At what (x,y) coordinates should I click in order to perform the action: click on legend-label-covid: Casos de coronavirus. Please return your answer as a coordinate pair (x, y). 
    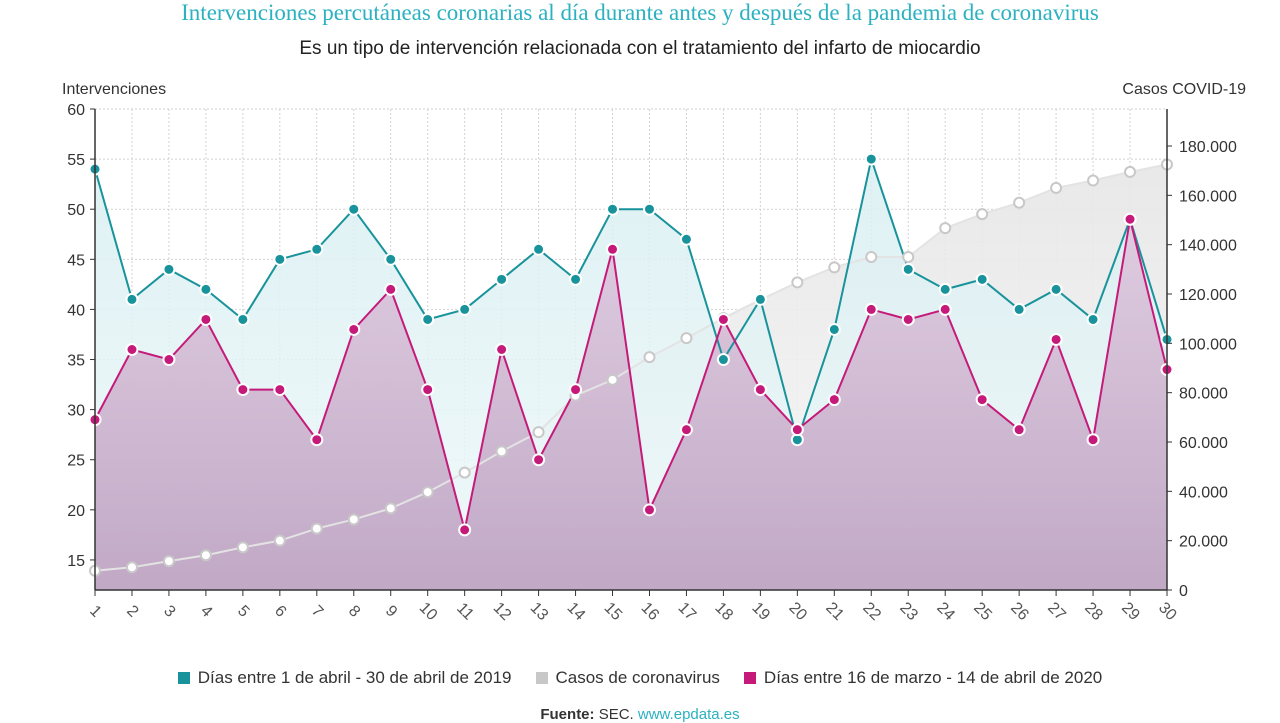
    Looking at the image, I should click on (637, 677).